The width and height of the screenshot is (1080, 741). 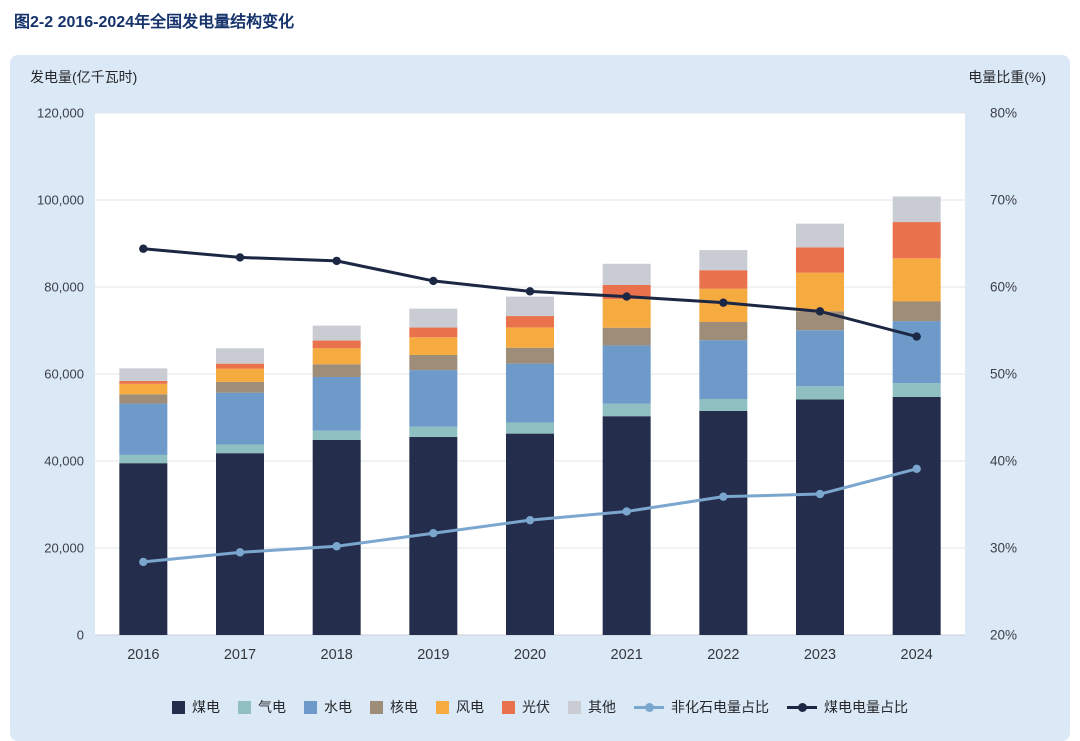 I want to click on bar-segment-hydro-2017, so click(x=240, y=418).